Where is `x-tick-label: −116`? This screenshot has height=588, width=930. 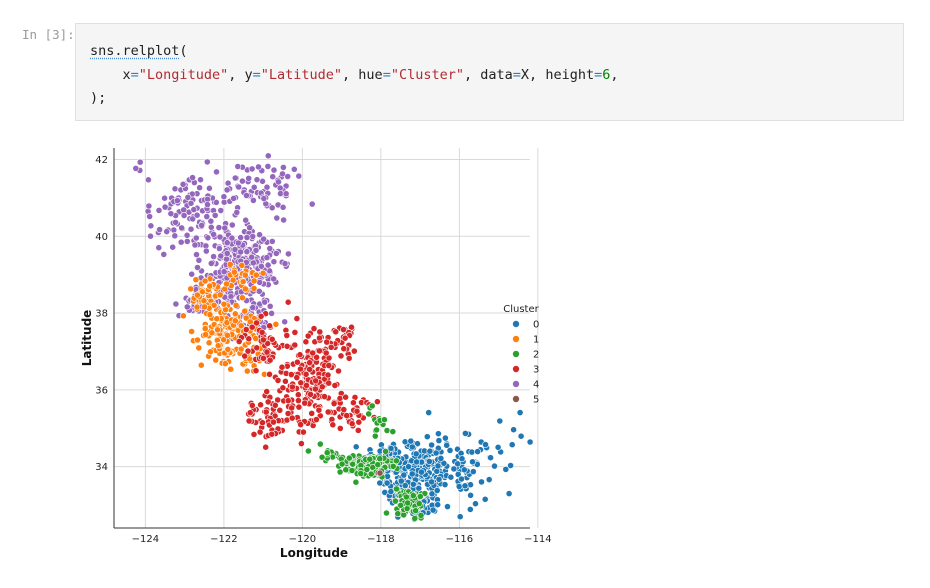 x-tick-label: −116 is located at coordinates (459, 539).